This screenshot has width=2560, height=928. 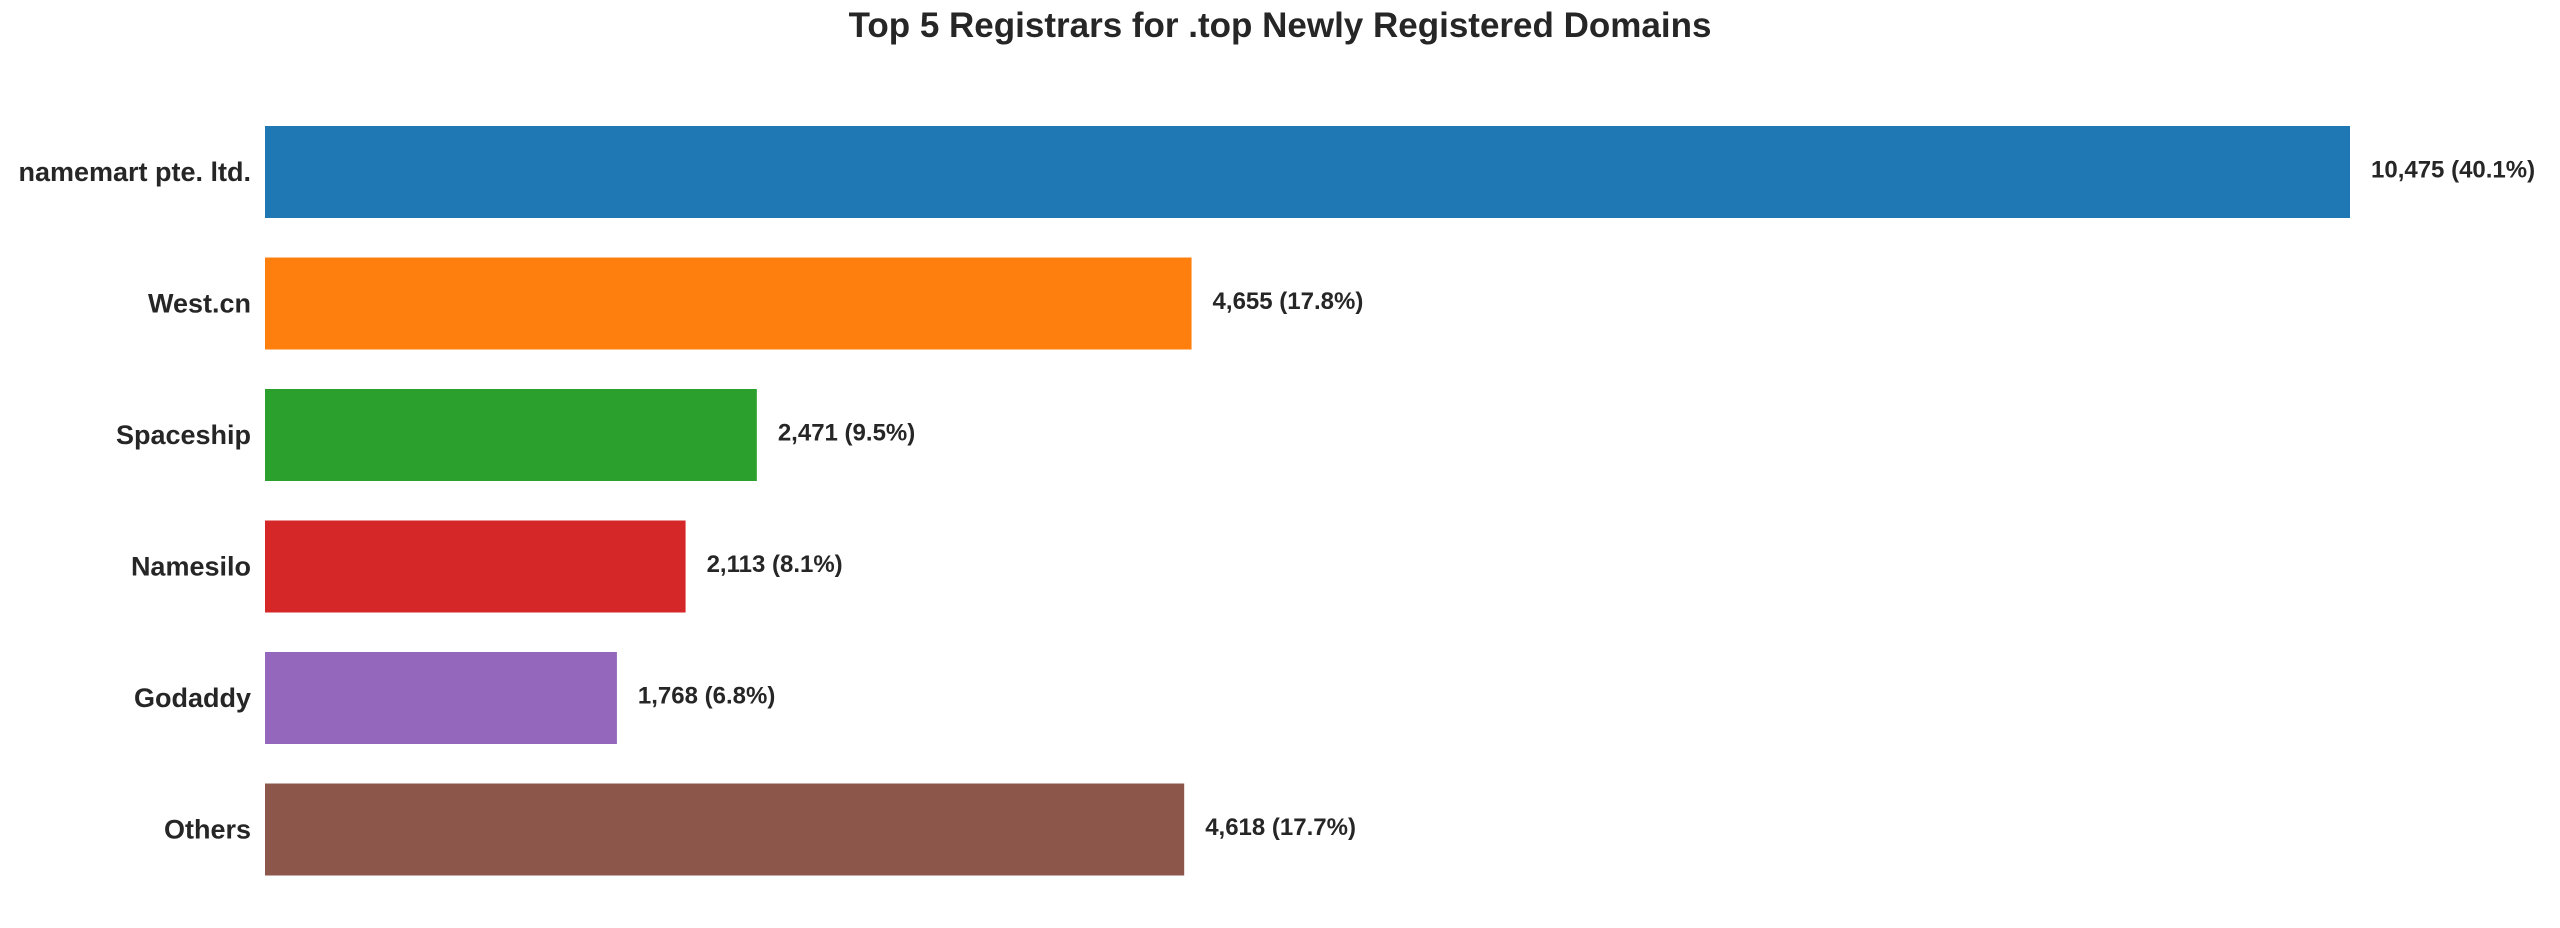 What do you see at coordinates (706, 696) in the screenshot?
I see `value-label-godaddy: 1,768 (6.8%)` at bounding box center [706, 696].